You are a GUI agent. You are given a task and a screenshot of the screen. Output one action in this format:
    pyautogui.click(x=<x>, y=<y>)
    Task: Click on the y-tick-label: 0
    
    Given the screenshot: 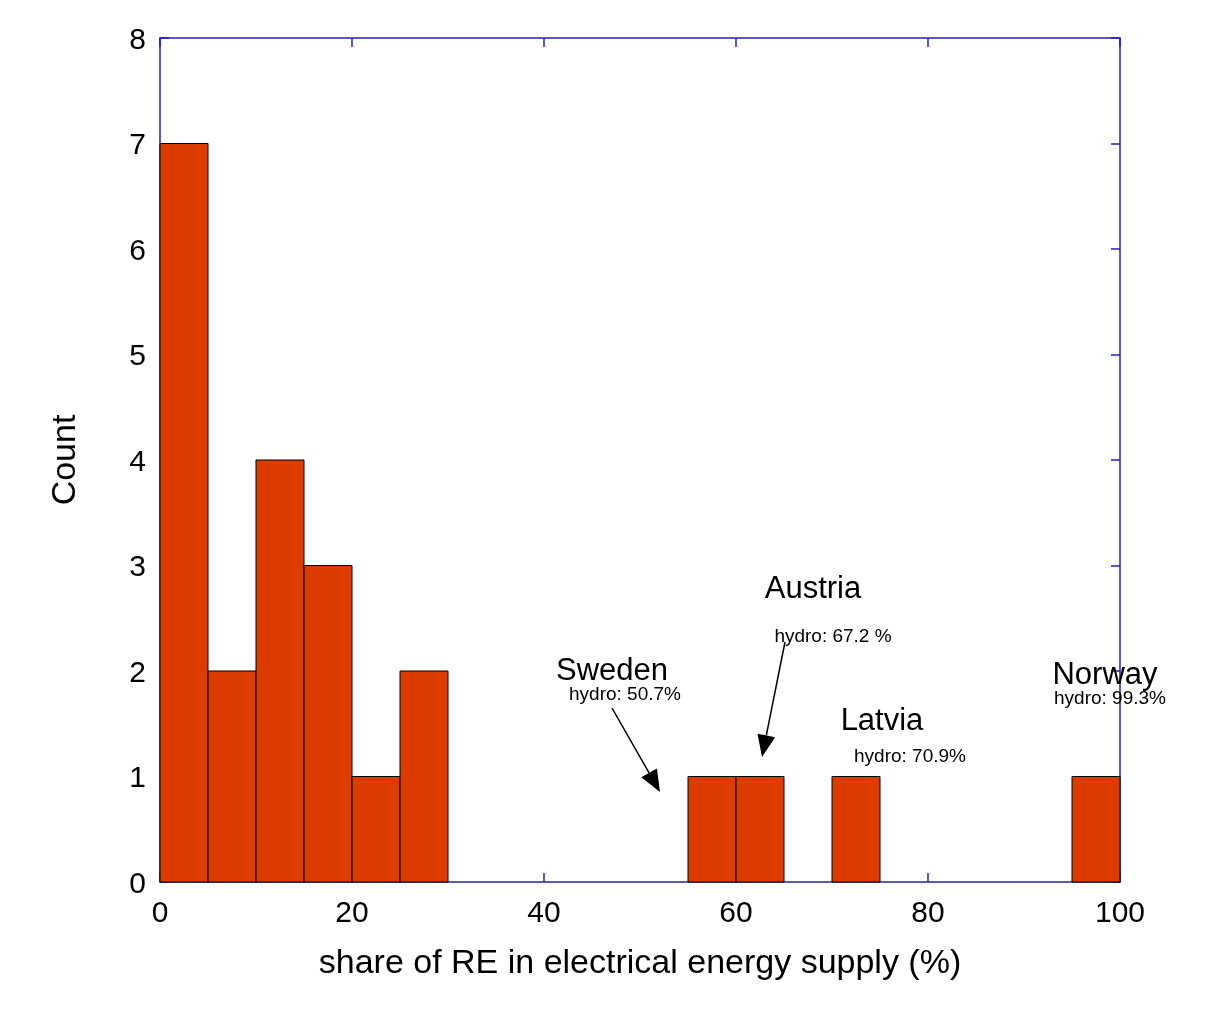 What is the action you would take?
    pyautogui.click(x=137, y=882)
    